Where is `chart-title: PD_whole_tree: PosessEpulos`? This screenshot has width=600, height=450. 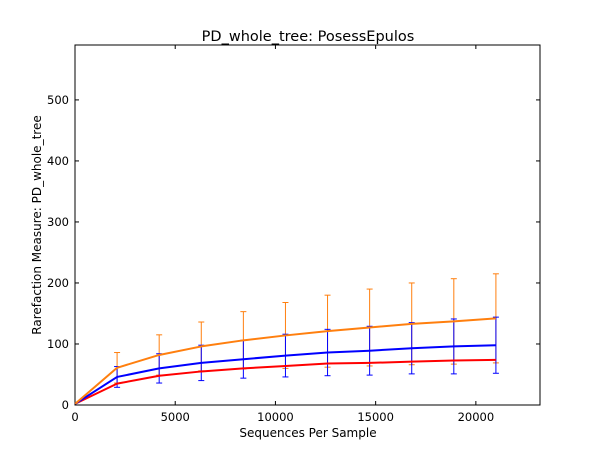 chart-title: PD_whole_tree: PosessEpulos is located at coordinates (308, 37).